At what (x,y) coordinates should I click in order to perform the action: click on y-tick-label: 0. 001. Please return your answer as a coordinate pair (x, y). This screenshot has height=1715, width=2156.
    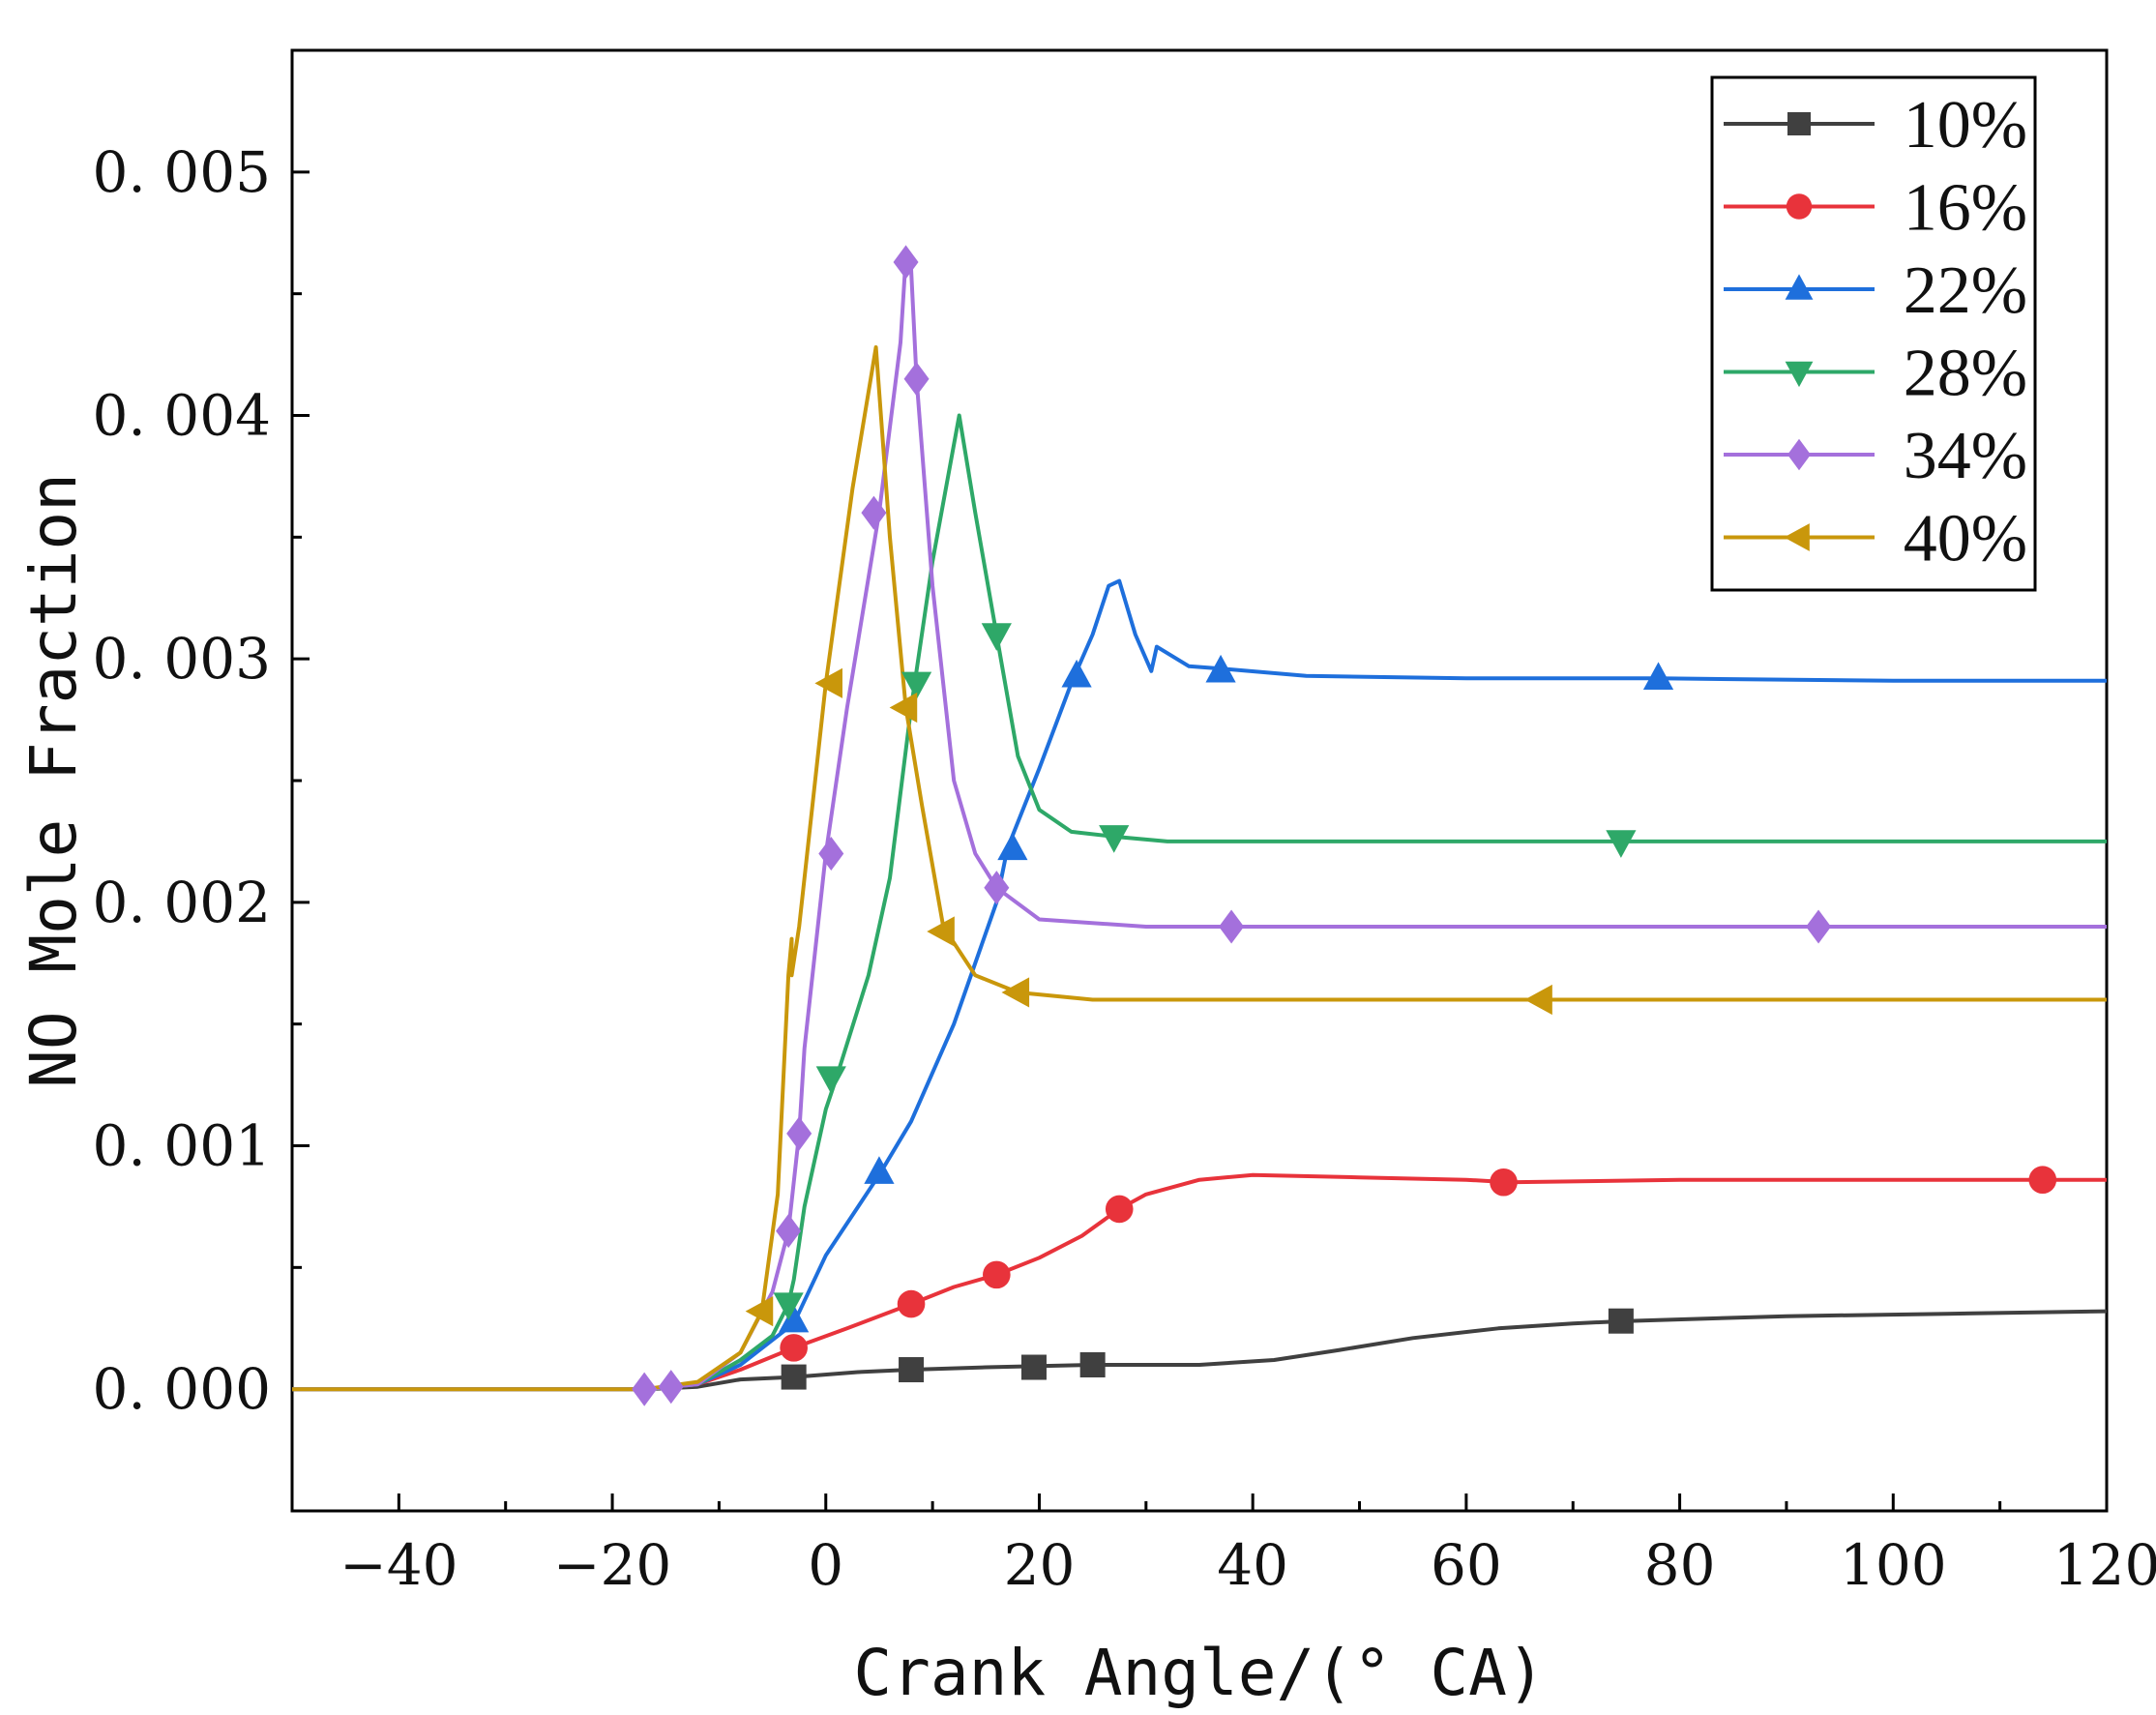
    Looking at the image, I should click on (182, 1146).